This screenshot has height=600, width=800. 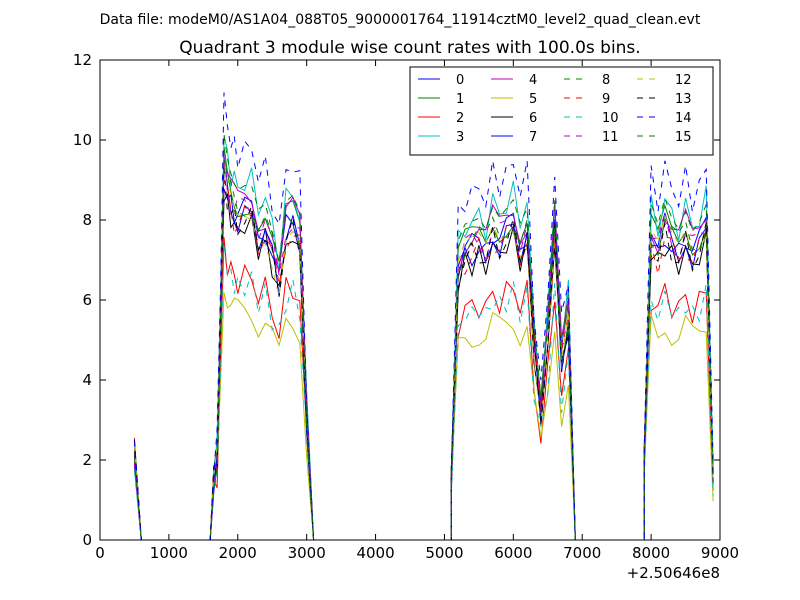 I want to click on x-tick-label: 3000, so click(x=307, y=553).